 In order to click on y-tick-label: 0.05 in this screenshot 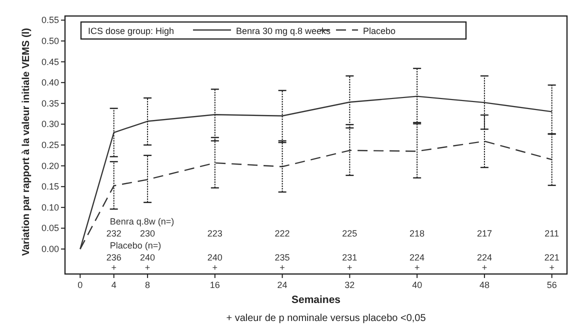, I will do `click(50, 228)`.